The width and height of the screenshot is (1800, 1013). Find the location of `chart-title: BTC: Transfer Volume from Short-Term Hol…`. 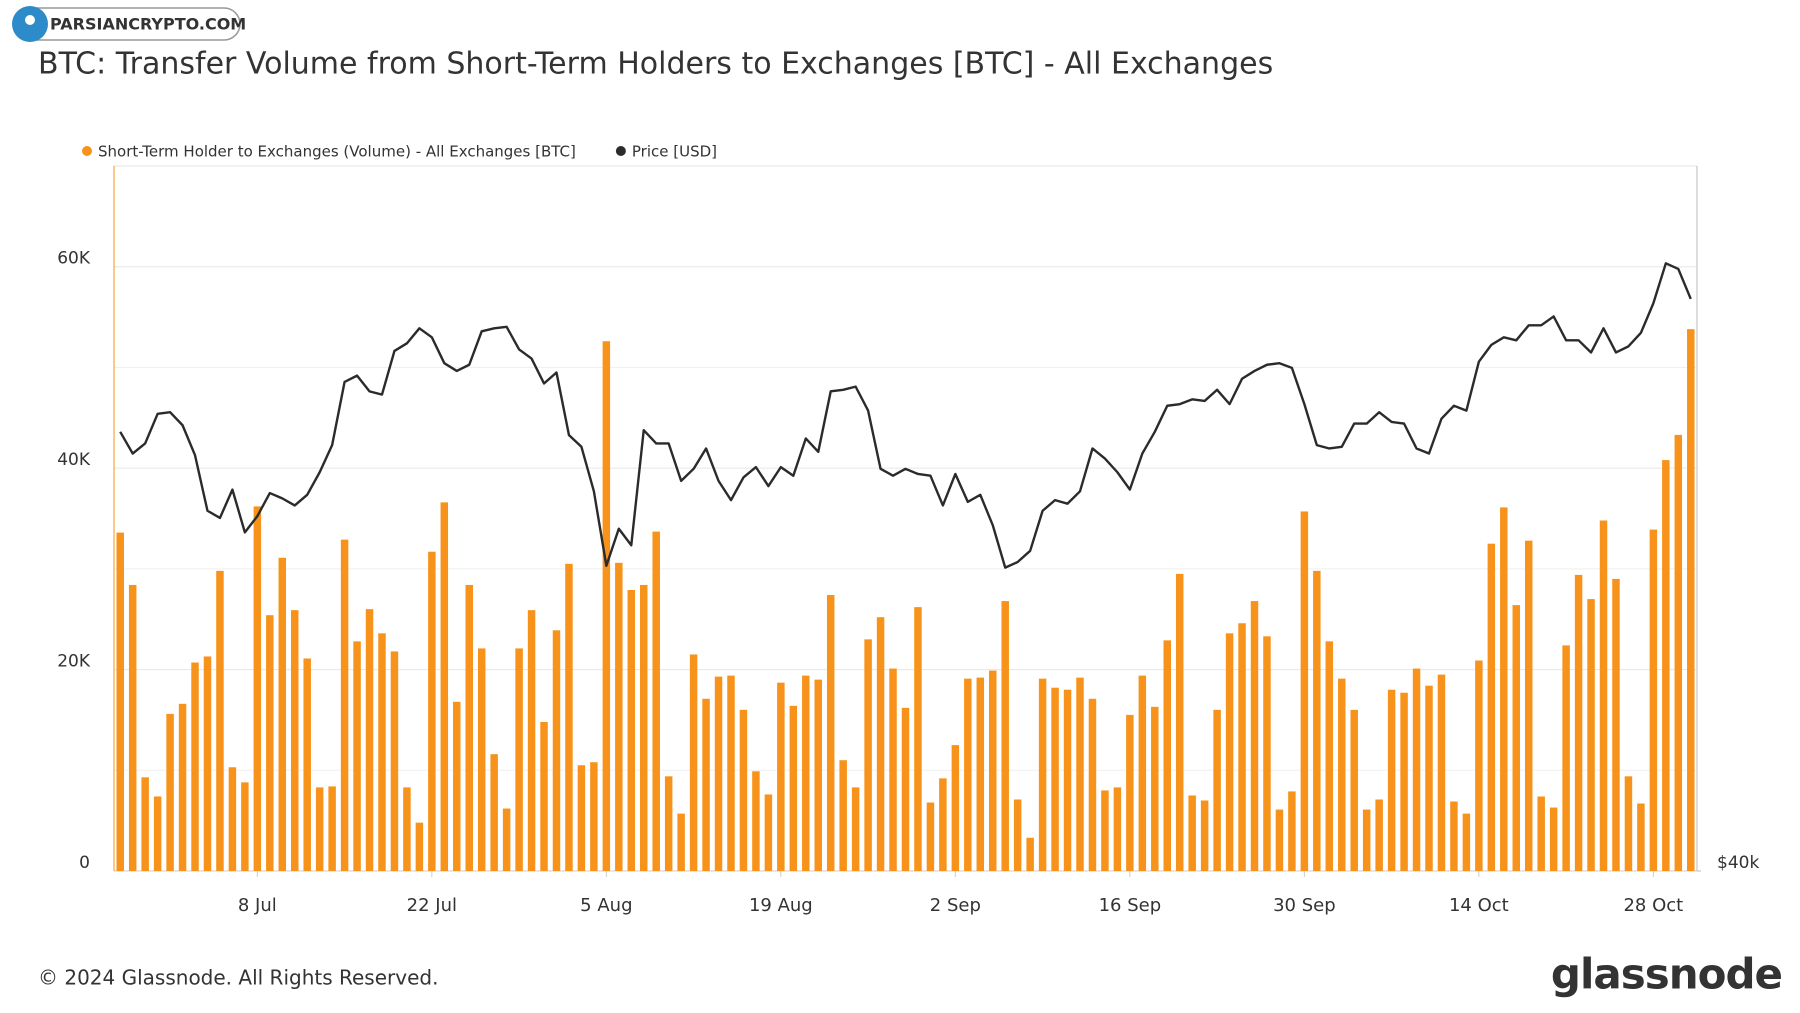

chart-title: BTC: Transfer Volume from Short-Term Hol… is located at coordinates (655, 64).